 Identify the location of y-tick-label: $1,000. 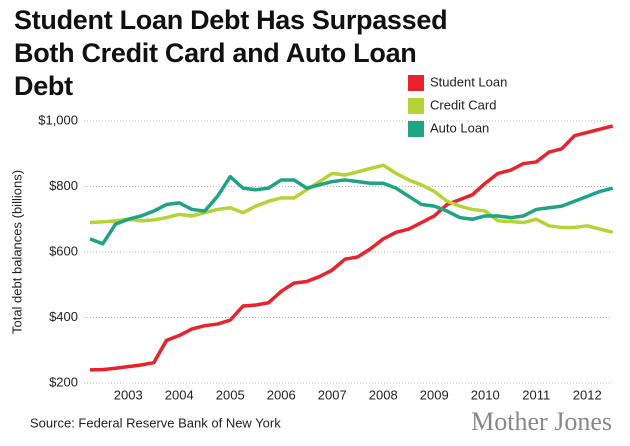
(58, 119).